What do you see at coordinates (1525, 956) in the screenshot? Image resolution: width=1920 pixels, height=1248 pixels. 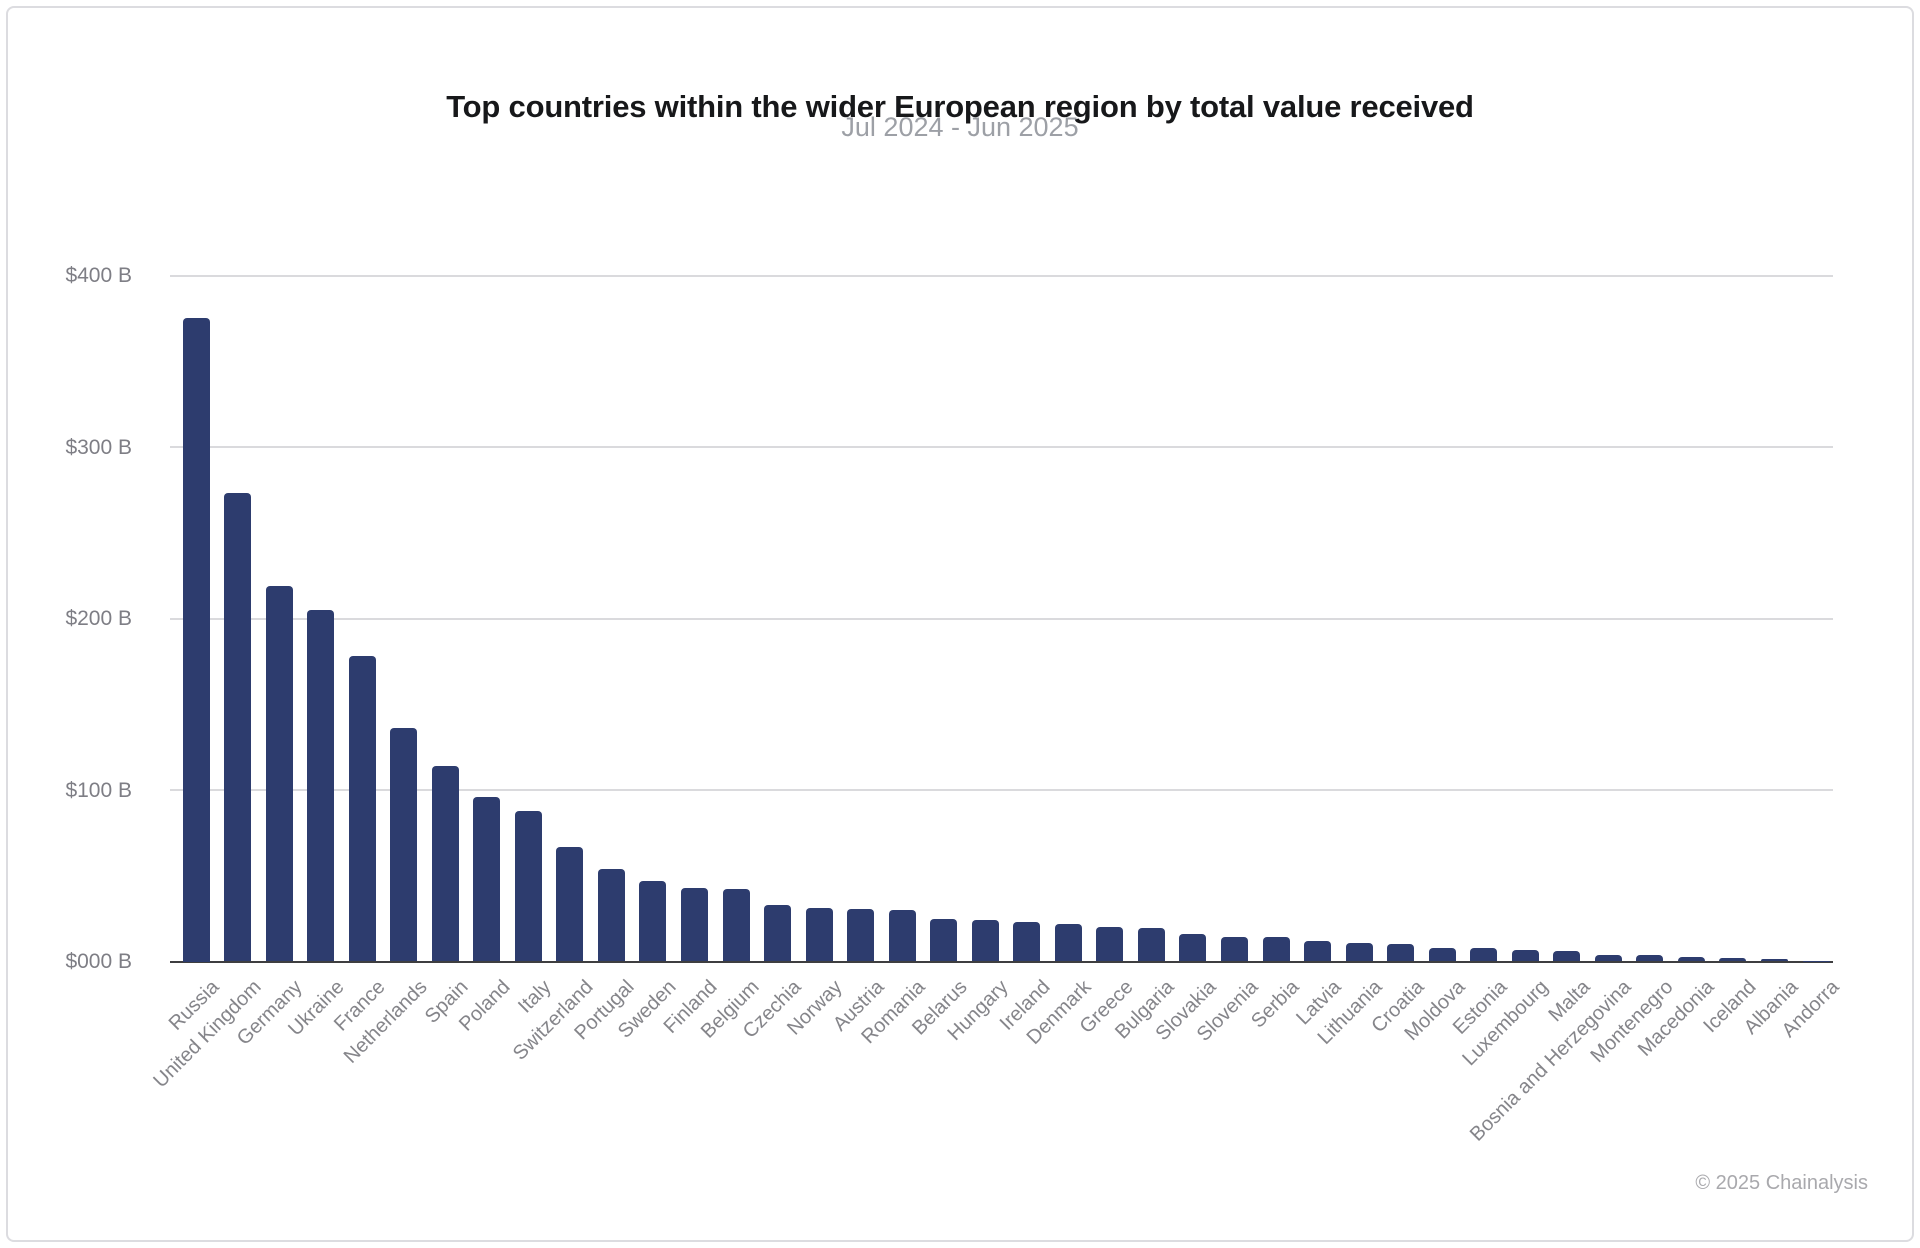 I see `bar-luxembourg` at bounding box center [1525, 956].